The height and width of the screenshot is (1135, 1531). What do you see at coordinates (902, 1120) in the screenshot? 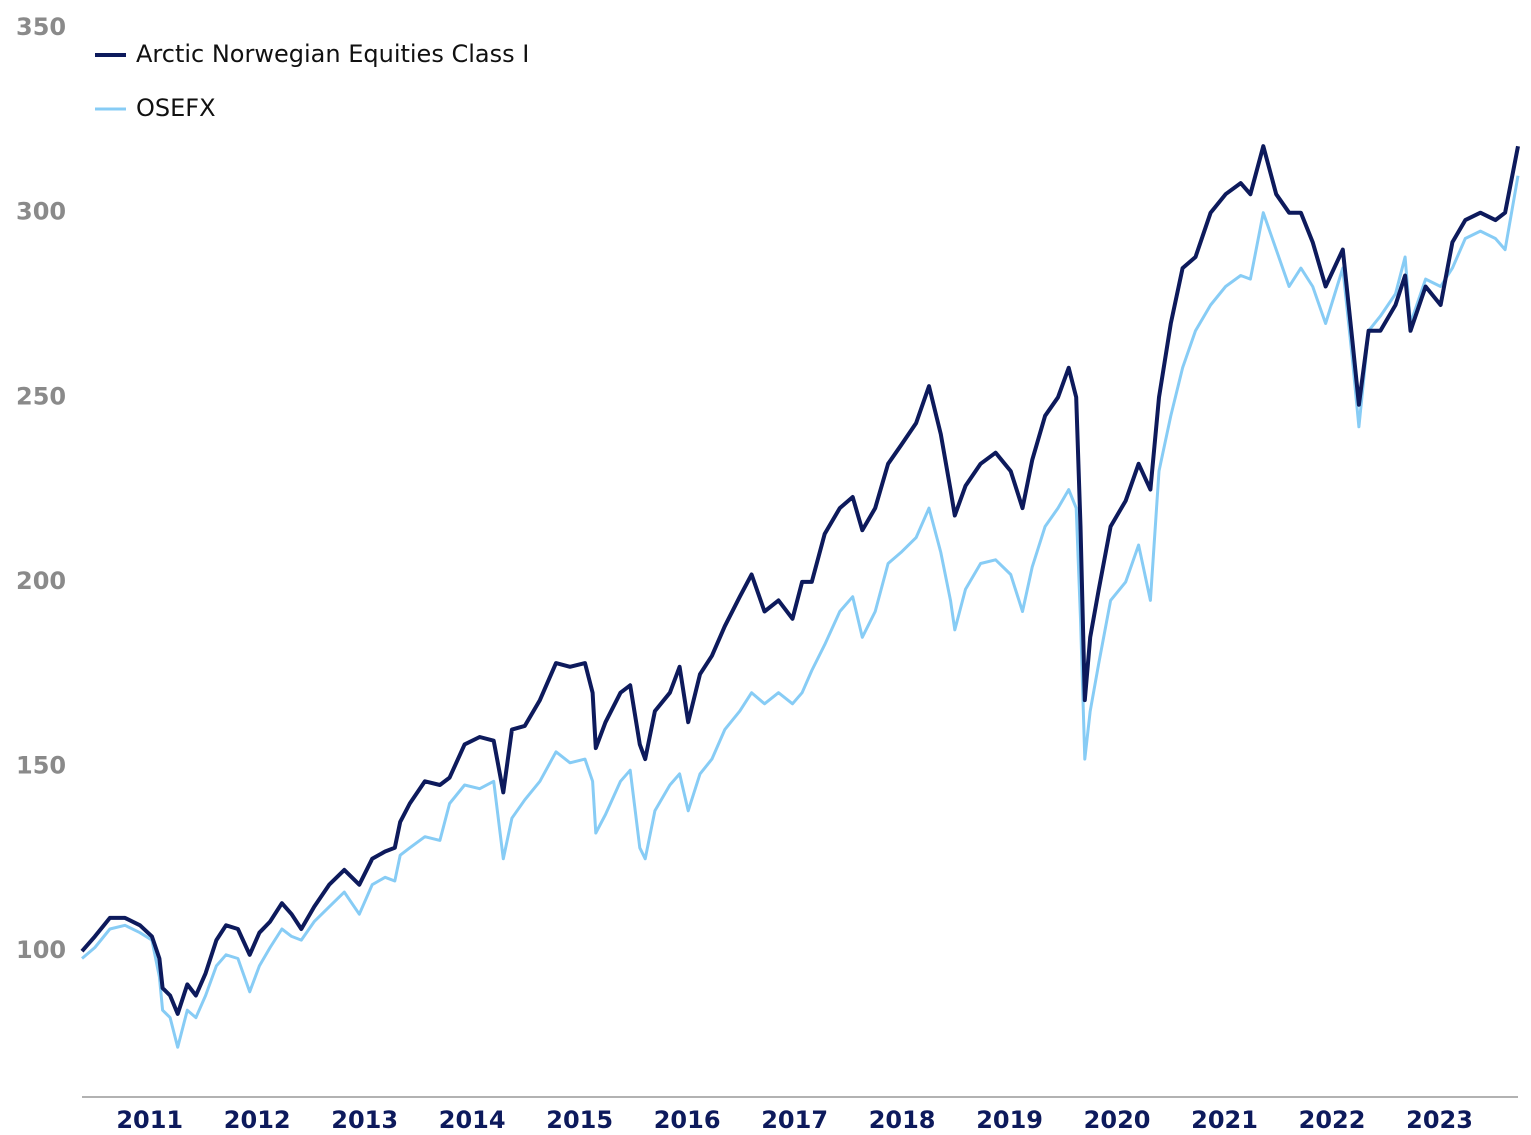
I see `x-tick-label: 2018` at bounding box center [902, 1120].